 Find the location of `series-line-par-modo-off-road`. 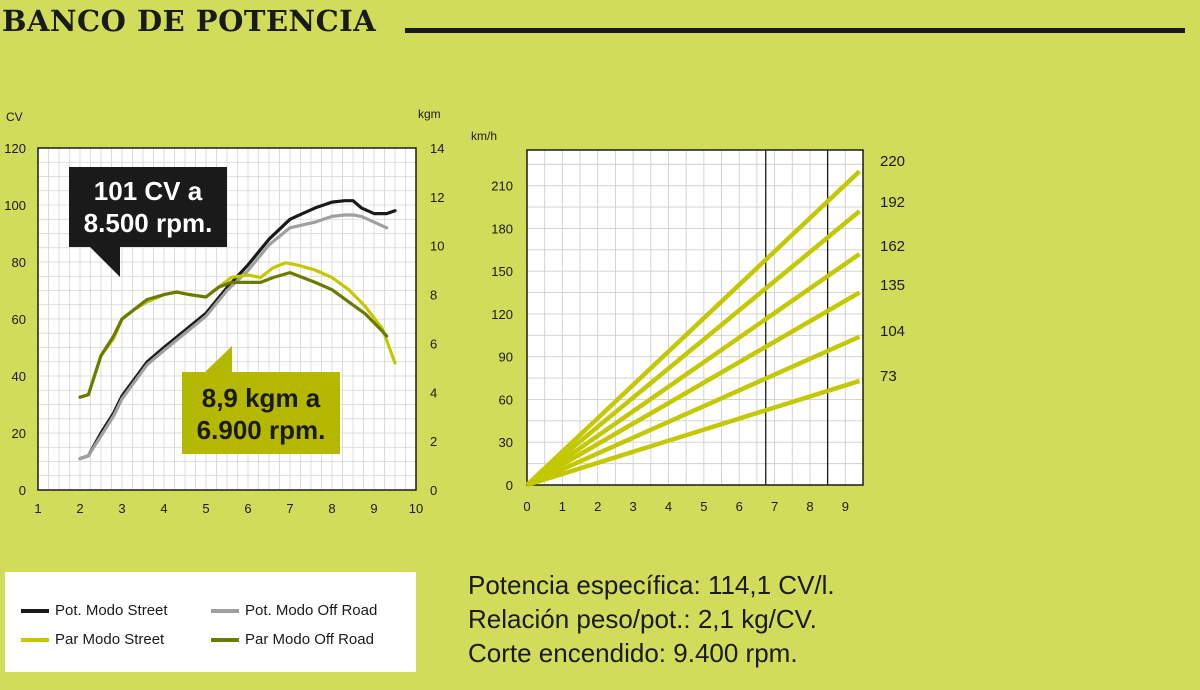

series-line-par-modo-off-road is located at coordinates (233, 335).